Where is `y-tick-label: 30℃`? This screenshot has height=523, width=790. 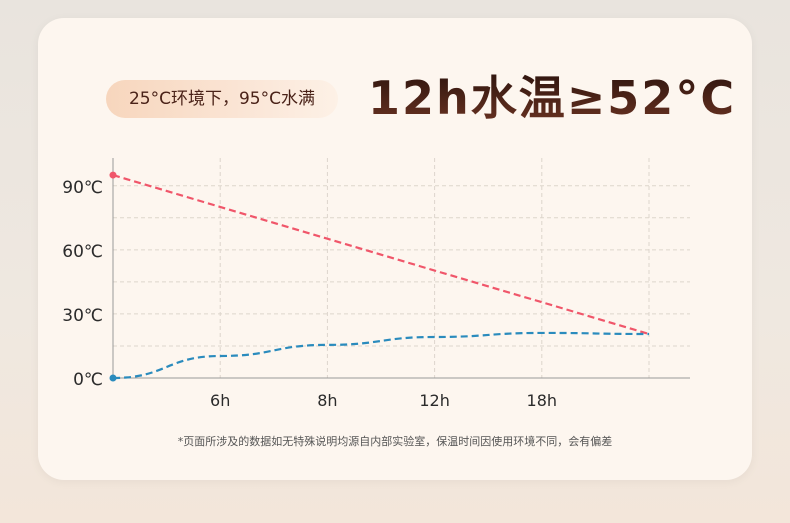 y-tick-label: 30℃ is located at coordinates (82, 316).